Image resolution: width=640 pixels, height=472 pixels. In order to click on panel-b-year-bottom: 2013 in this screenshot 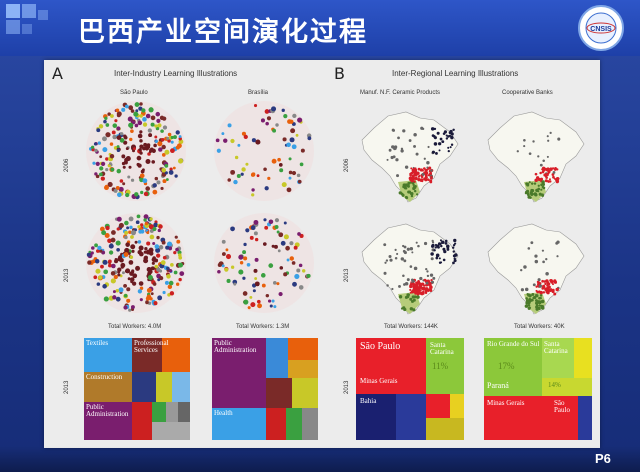, I will do `click(347, 387)`.